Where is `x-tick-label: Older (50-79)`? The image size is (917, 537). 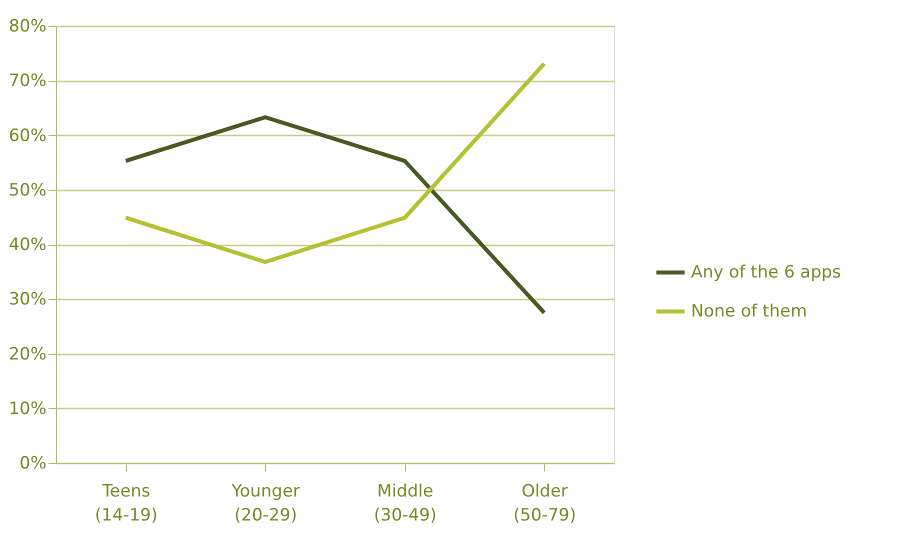
x-tick-label: Older (50-79) is located at coordinates (544, 504).